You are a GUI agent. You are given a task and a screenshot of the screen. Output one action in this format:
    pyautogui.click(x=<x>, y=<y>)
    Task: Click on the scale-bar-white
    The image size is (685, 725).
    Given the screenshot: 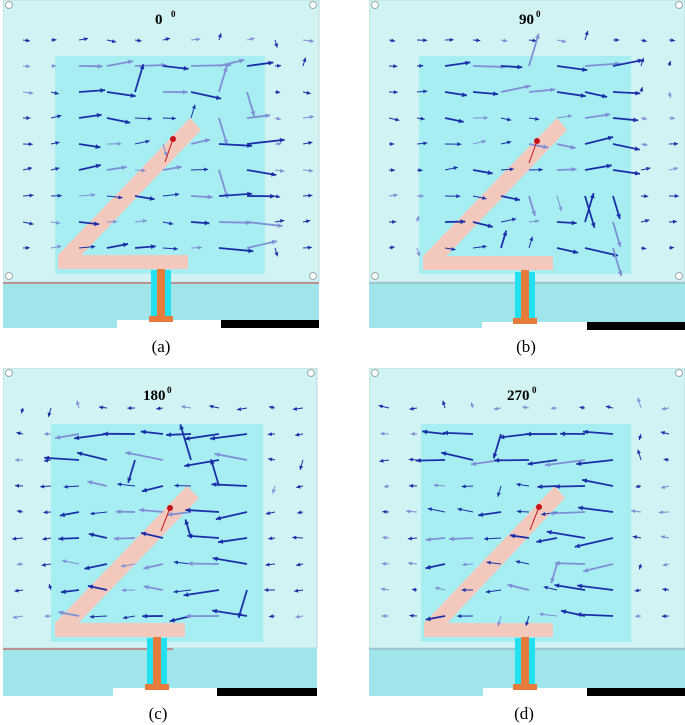 What is the action you would take?
    pyautogui.click(x=534, y=326)
    